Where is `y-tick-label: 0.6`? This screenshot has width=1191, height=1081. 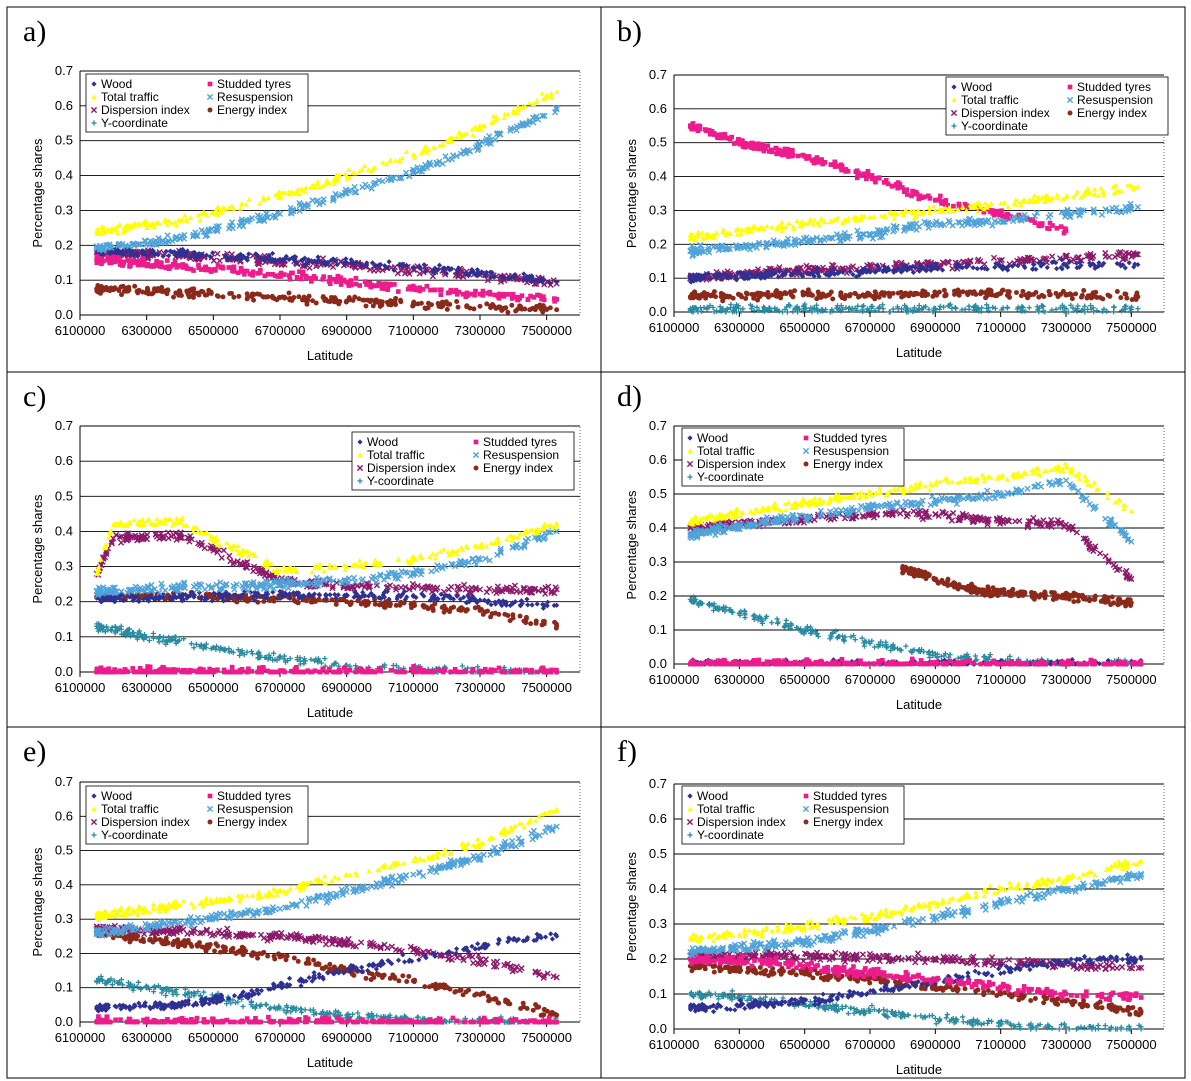
y-tick-label: 0.6 is located at coordinates (658, 108).